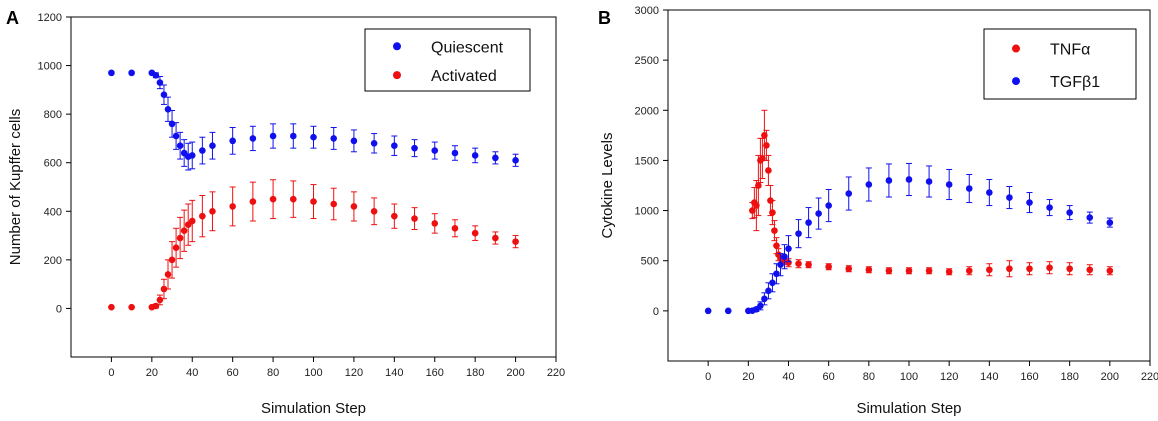 This screenshot has width=1158, height=421. Describe the element at coordinates (1110, 377) in the screenshot. I see `x-tick-label: 200` at that location.